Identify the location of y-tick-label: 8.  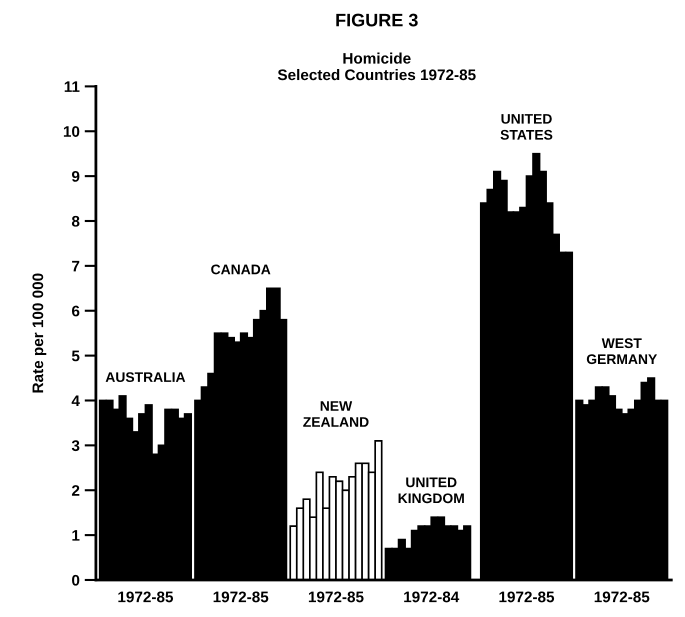
(76, 221).